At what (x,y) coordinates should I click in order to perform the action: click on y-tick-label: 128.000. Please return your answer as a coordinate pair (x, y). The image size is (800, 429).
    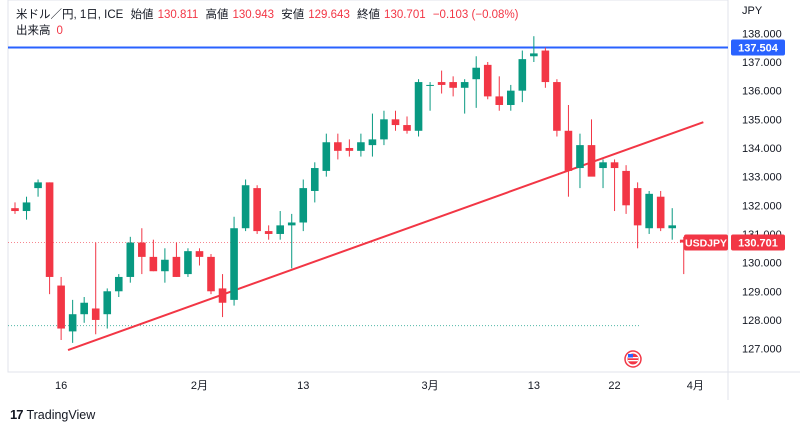
    Looking at the image, I should click on (762, 321).